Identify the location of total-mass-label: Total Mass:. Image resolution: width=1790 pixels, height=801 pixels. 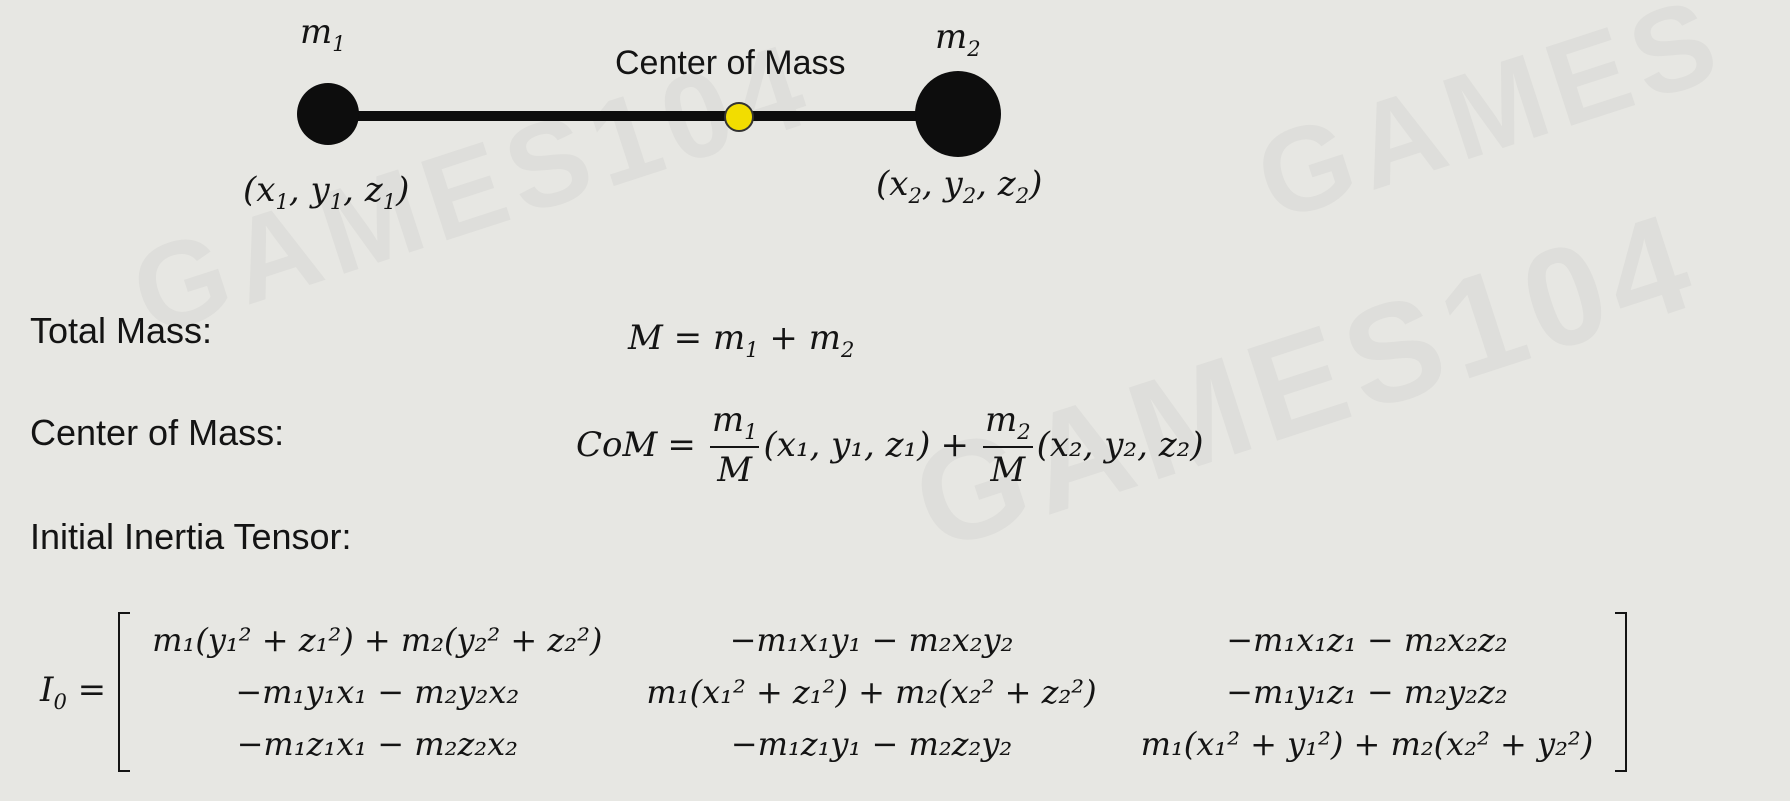
(121, 330).